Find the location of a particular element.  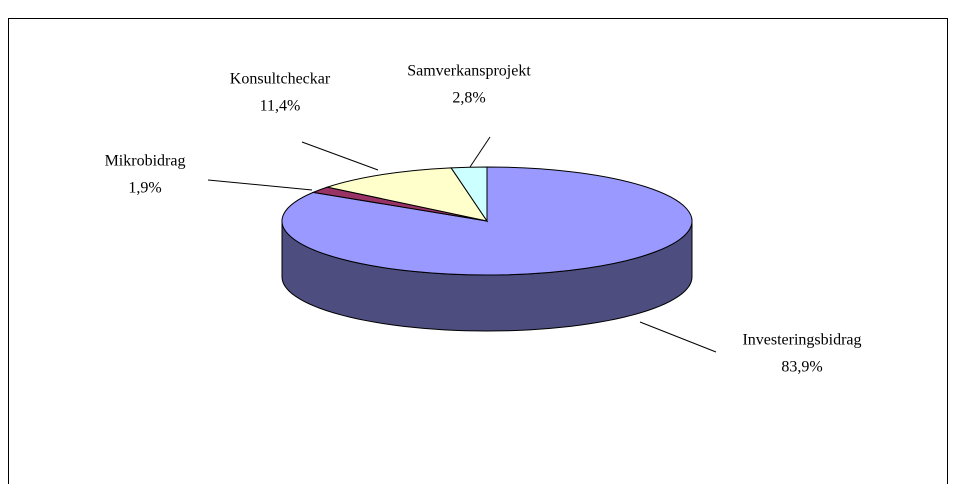

slice-value-label: 1,9% is located at coordinates (144, 188).